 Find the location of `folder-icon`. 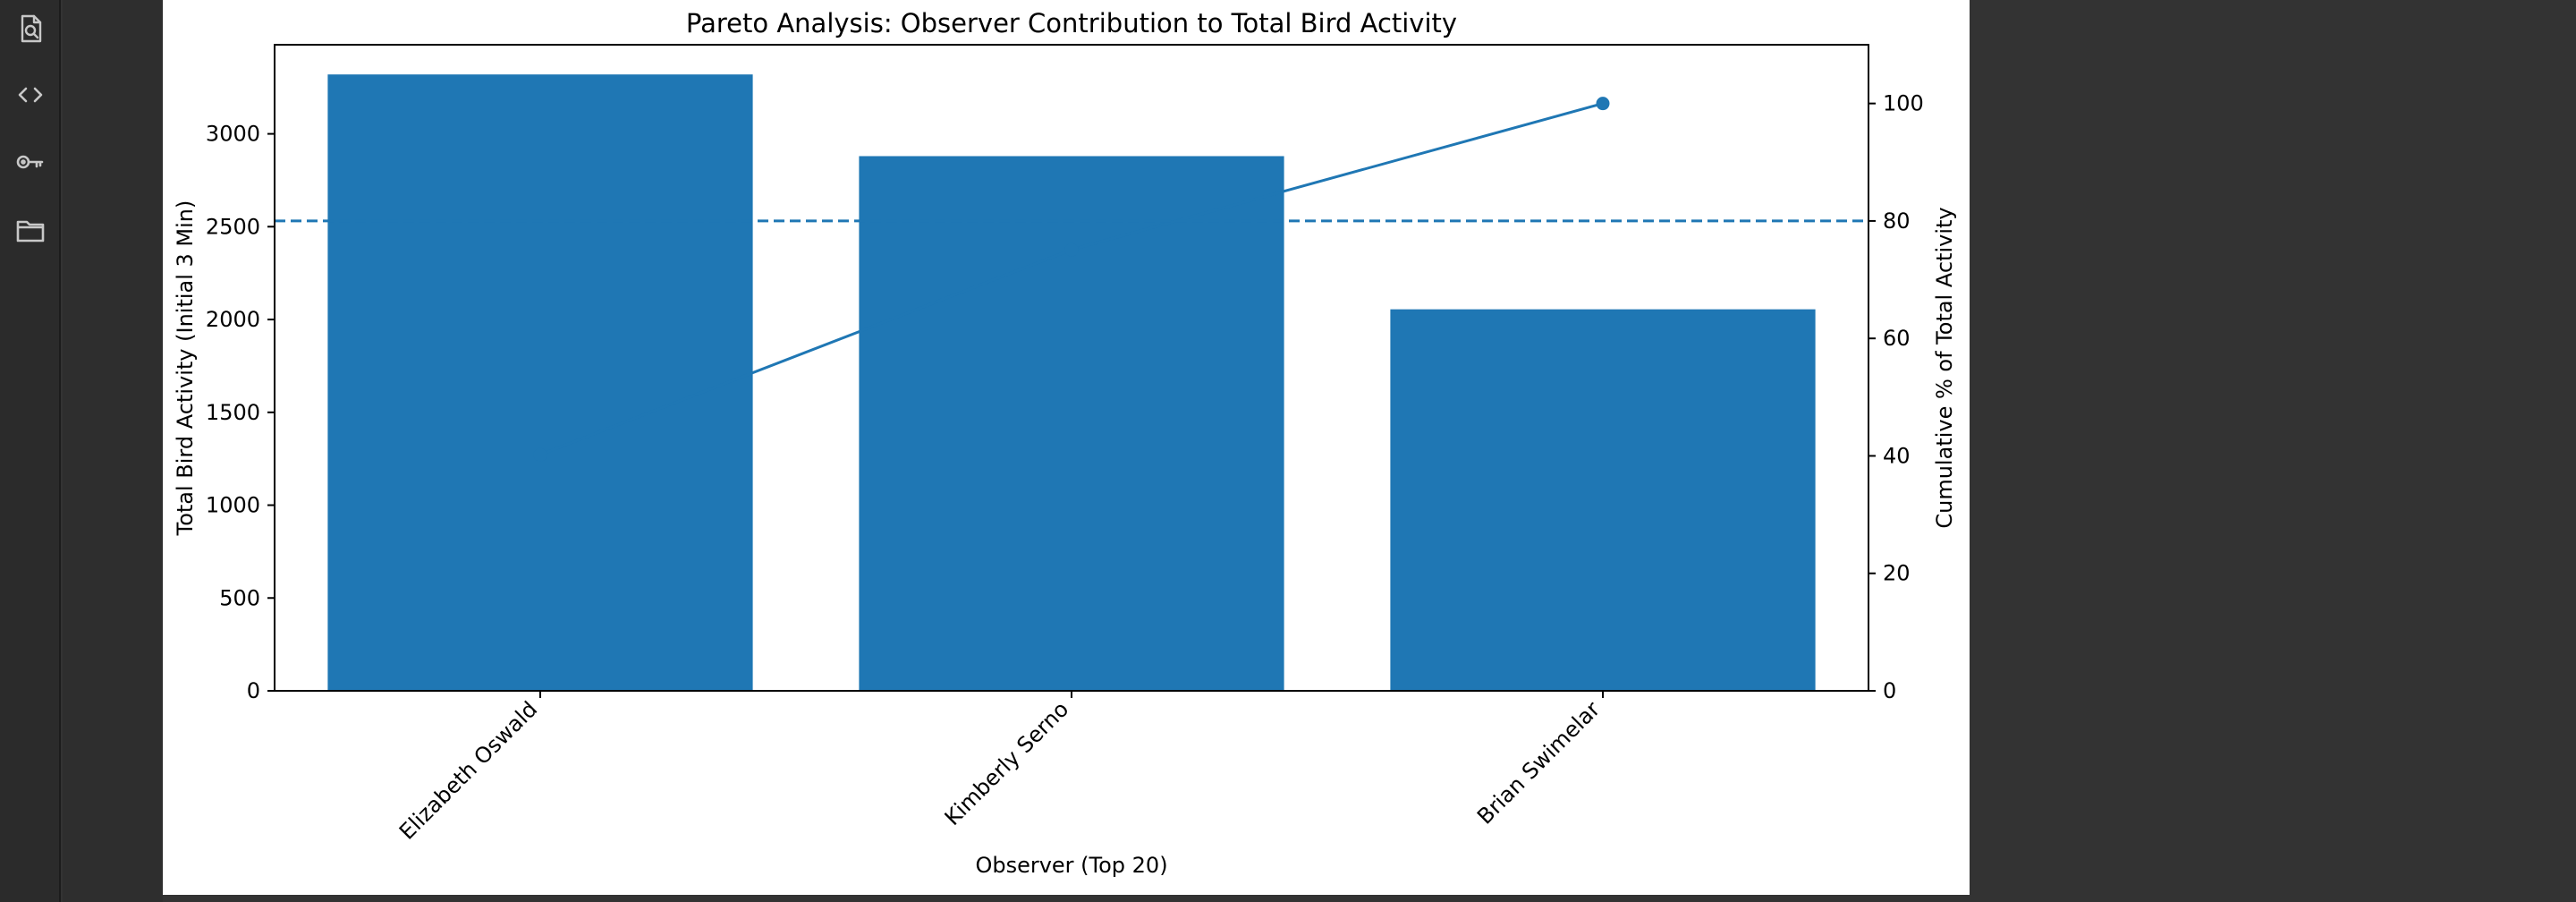

folder-icon is located at coordinates (30, 230).